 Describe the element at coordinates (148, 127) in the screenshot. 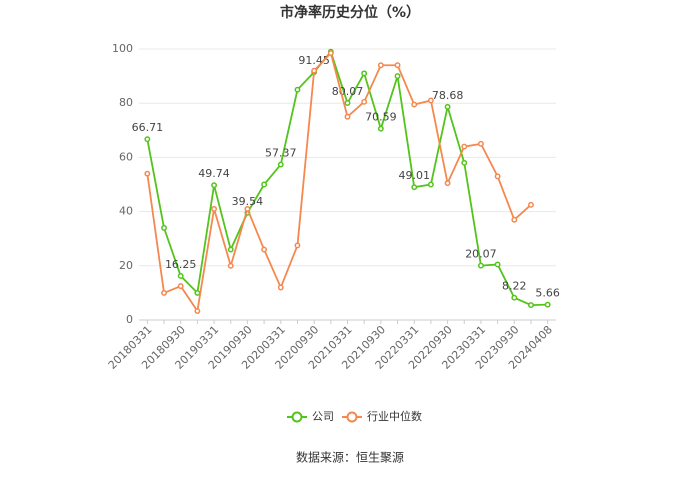

I see `data-label: 66.71` at that location.